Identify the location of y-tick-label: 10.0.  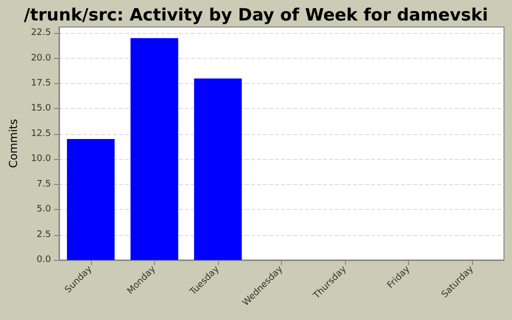
(41, 159).